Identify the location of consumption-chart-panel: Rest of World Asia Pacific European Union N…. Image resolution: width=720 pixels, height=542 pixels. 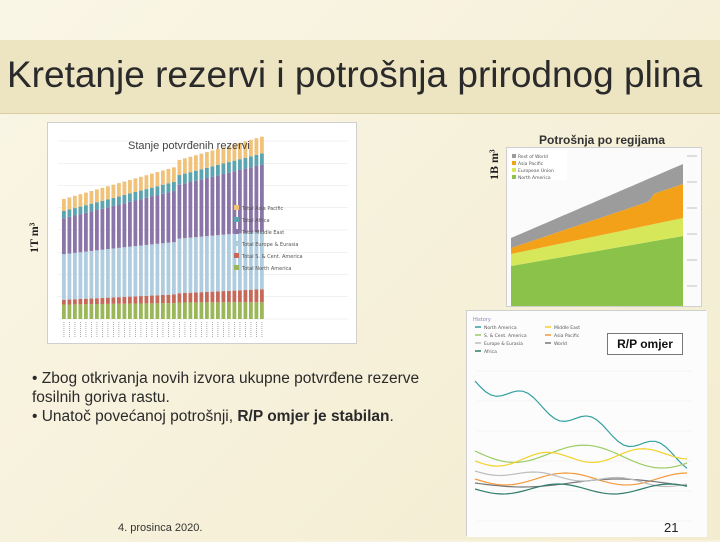
(604, 227).